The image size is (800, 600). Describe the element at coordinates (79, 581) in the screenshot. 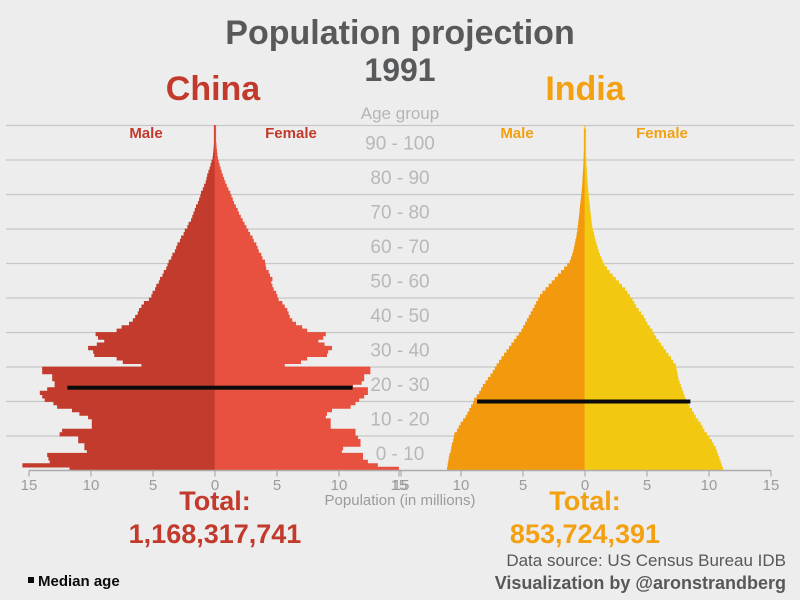

I see `median-age-legend-label: Median age` at that location.